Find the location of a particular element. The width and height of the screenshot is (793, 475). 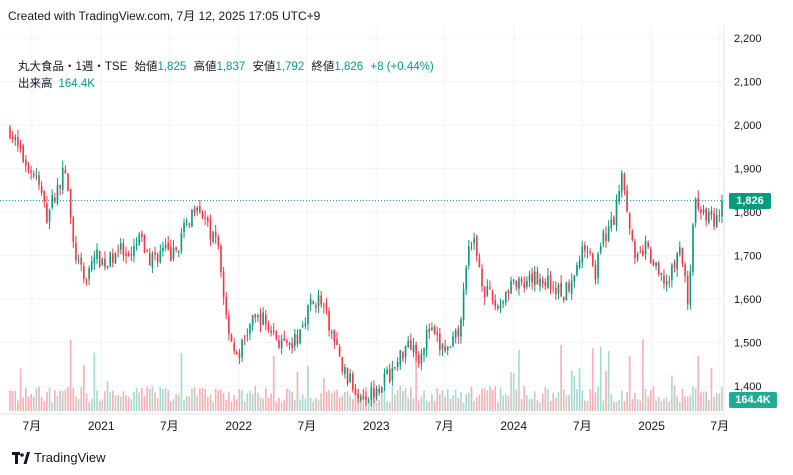

brand-footer: TradingView is located at coordinates (59, 457).